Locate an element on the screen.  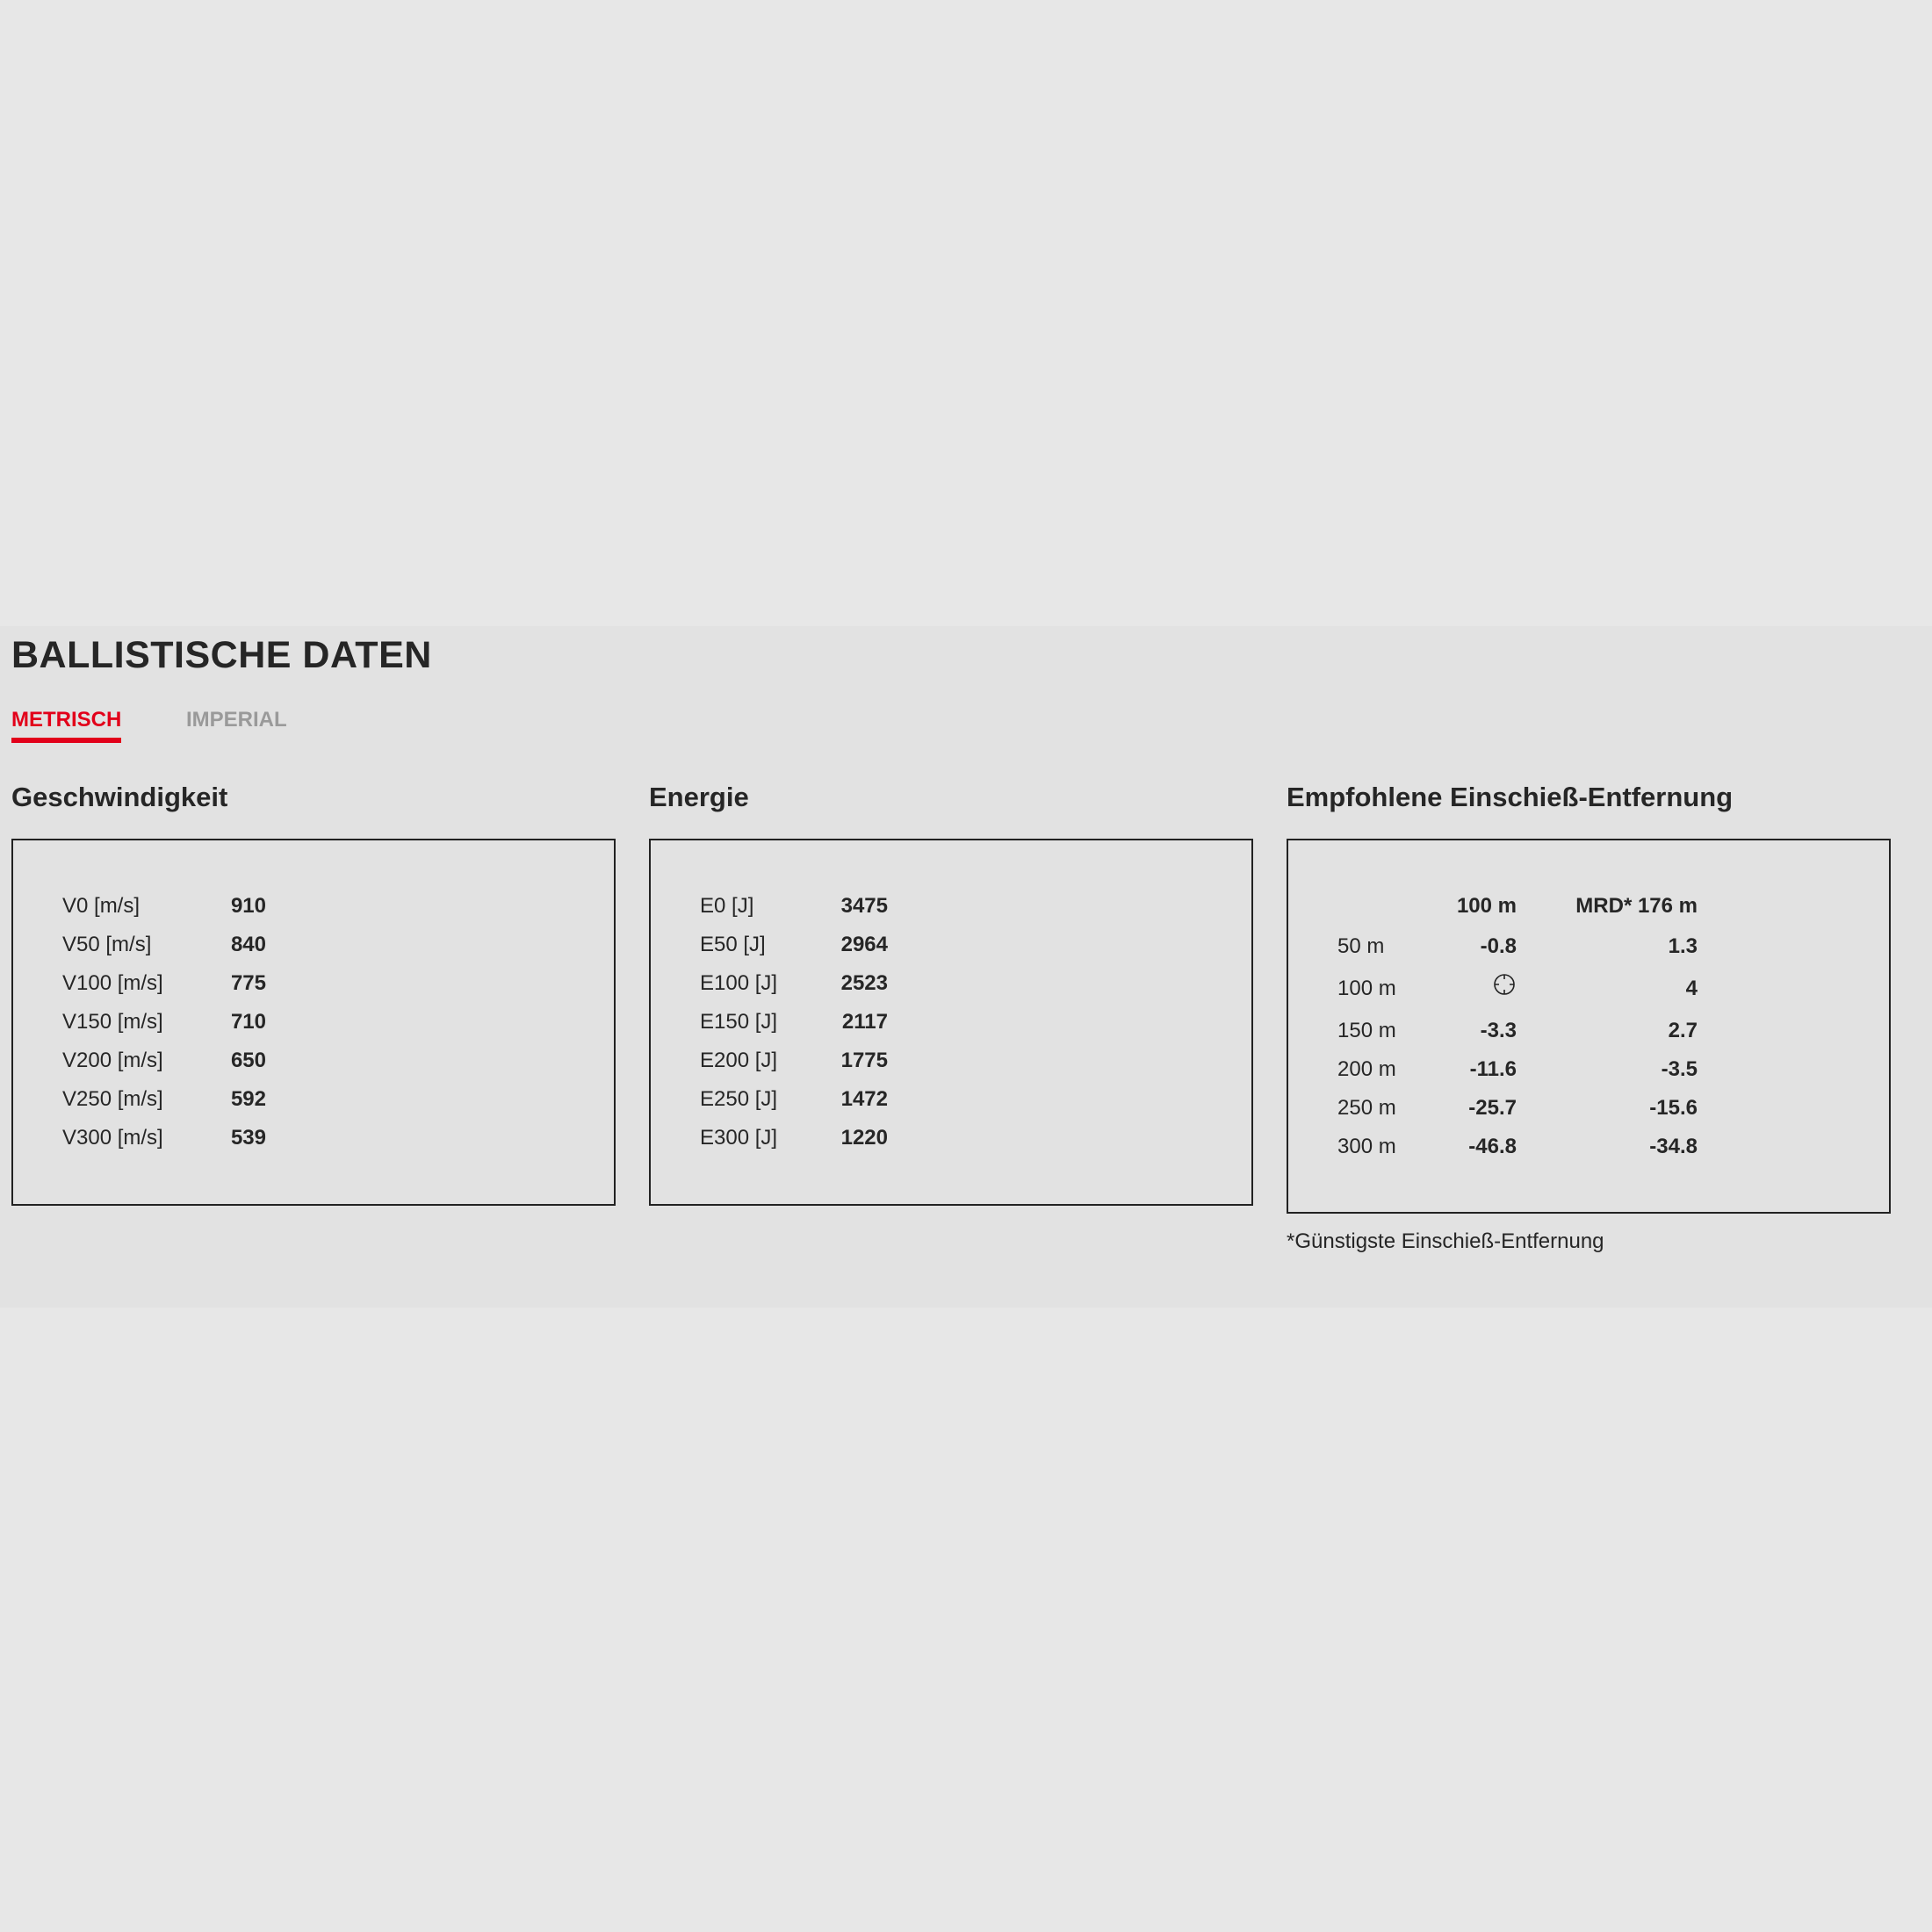
row-value: 650 is located at coordinates (248, 1060).